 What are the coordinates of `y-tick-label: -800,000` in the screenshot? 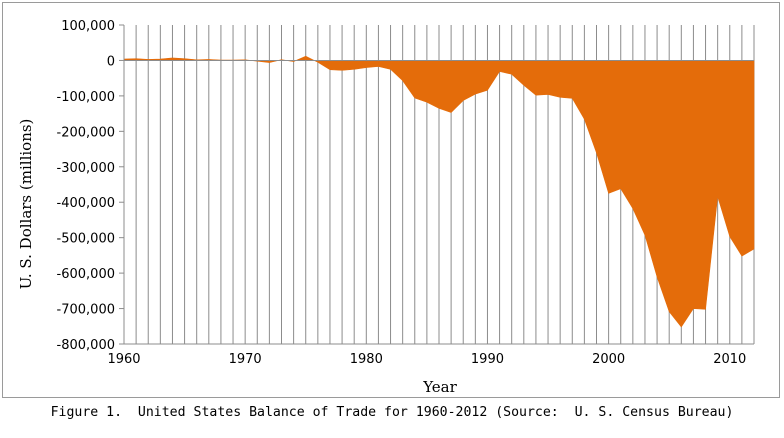 It's located at (86, 345).